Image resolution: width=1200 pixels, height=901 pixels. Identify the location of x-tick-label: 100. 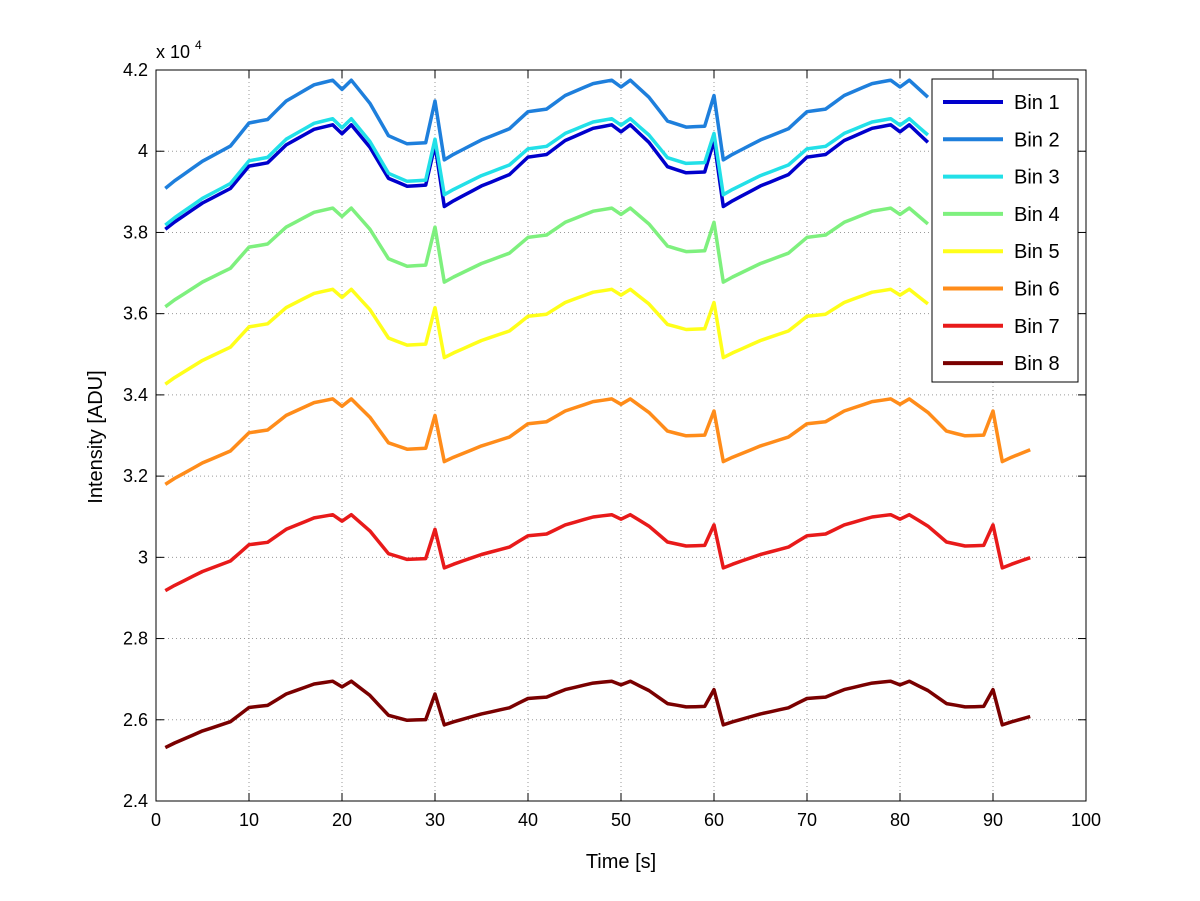
(1086, 820).